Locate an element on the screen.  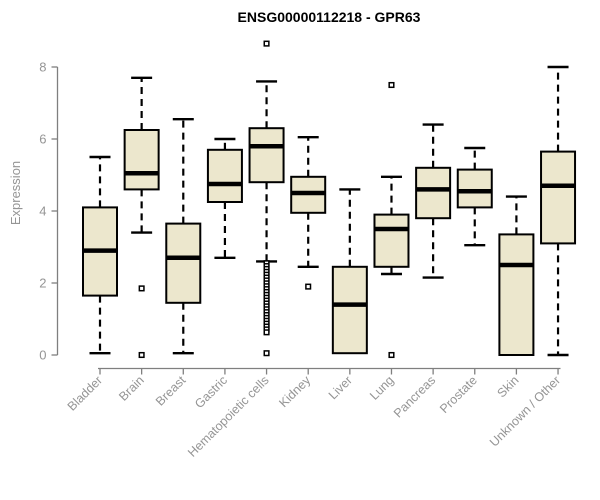
box-brain is located at coordinates (141, 160).